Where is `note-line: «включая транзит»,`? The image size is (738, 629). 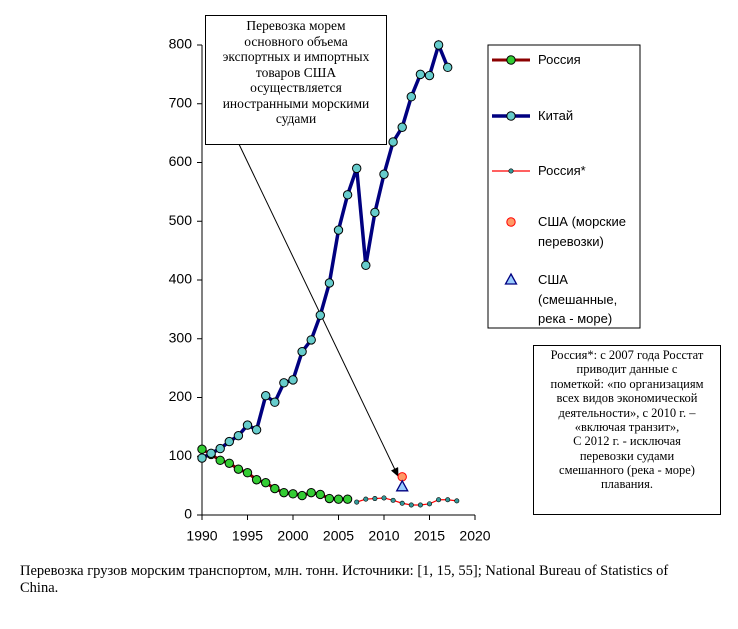 note-line: «включая транзит», is located at coordinates (627, 426).